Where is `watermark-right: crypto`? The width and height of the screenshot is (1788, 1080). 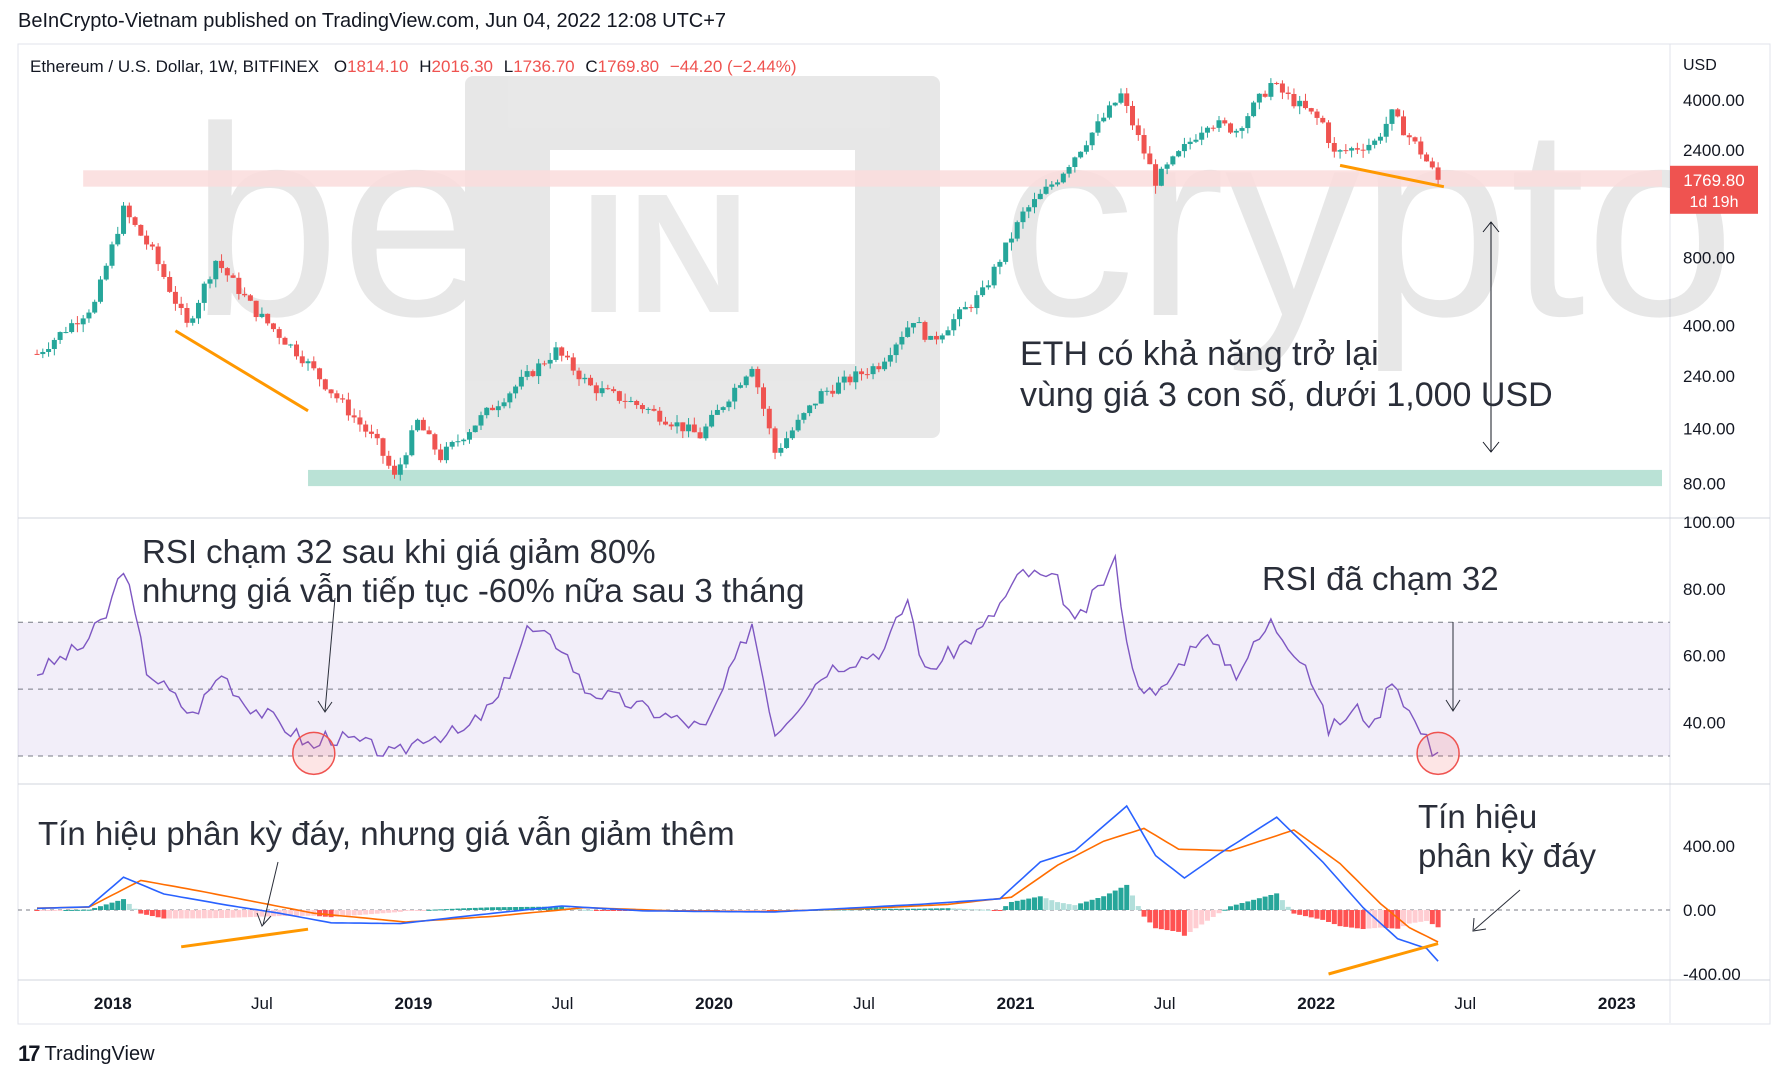
watermark-right: crypto is located at coordinates (1367, 223).